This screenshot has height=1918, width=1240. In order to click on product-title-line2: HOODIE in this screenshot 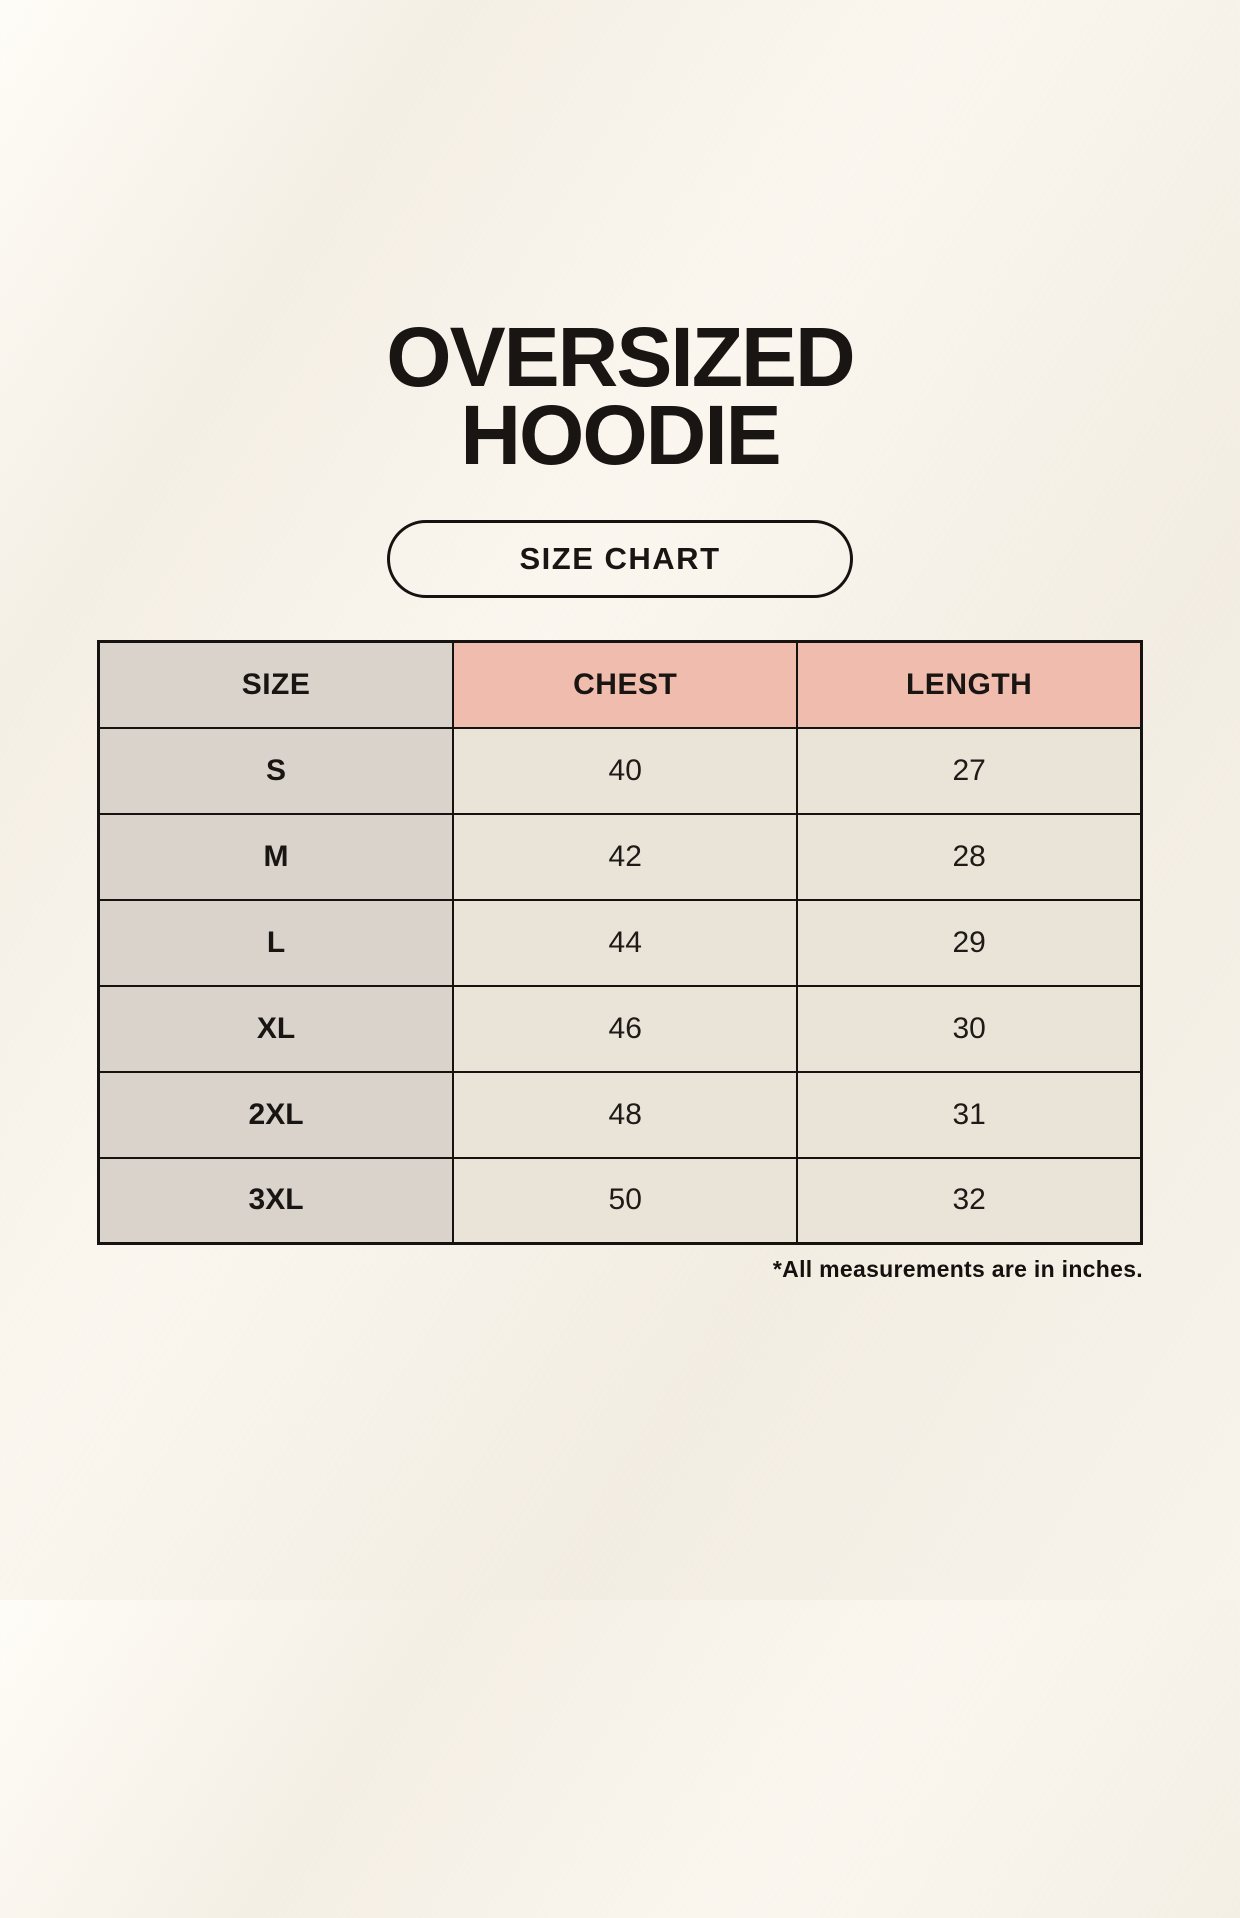, I will do `click(620, 435)`.